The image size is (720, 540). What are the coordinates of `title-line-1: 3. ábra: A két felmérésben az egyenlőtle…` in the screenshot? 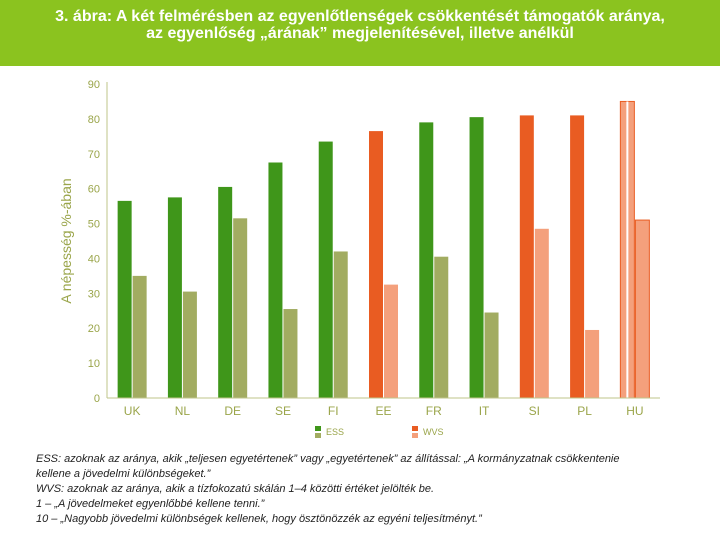 It's located at (360, 16).